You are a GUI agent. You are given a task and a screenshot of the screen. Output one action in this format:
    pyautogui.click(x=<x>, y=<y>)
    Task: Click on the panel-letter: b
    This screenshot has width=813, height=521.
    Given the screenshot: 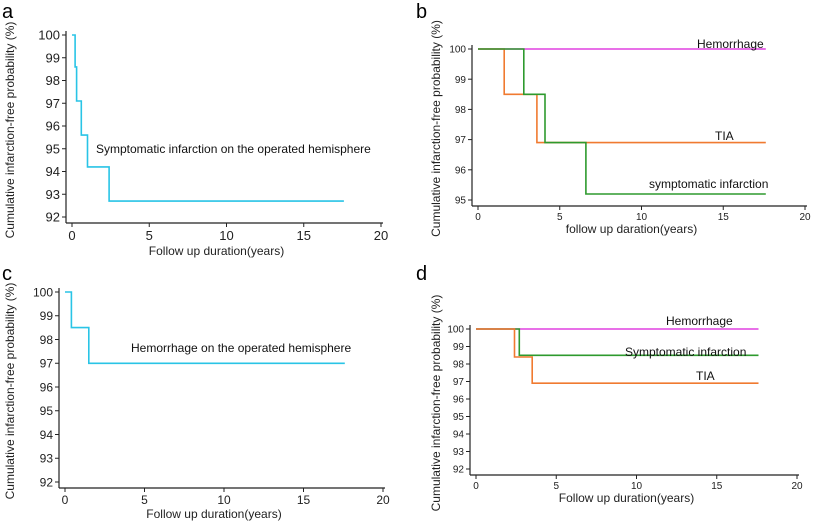 What is the action you would take?
    pyautogui.click(x=421, y=12)
    